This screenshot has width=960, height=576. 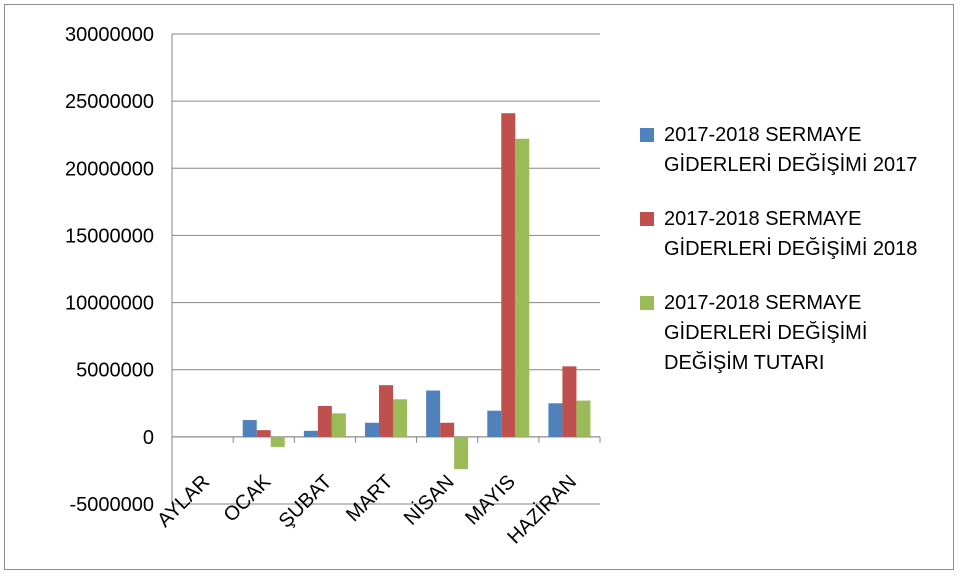 What do you see at coordinates (306, 502) in the screenshot?
I see `x-tick-label: ŞUBAT` at bounding box center [306, 502].